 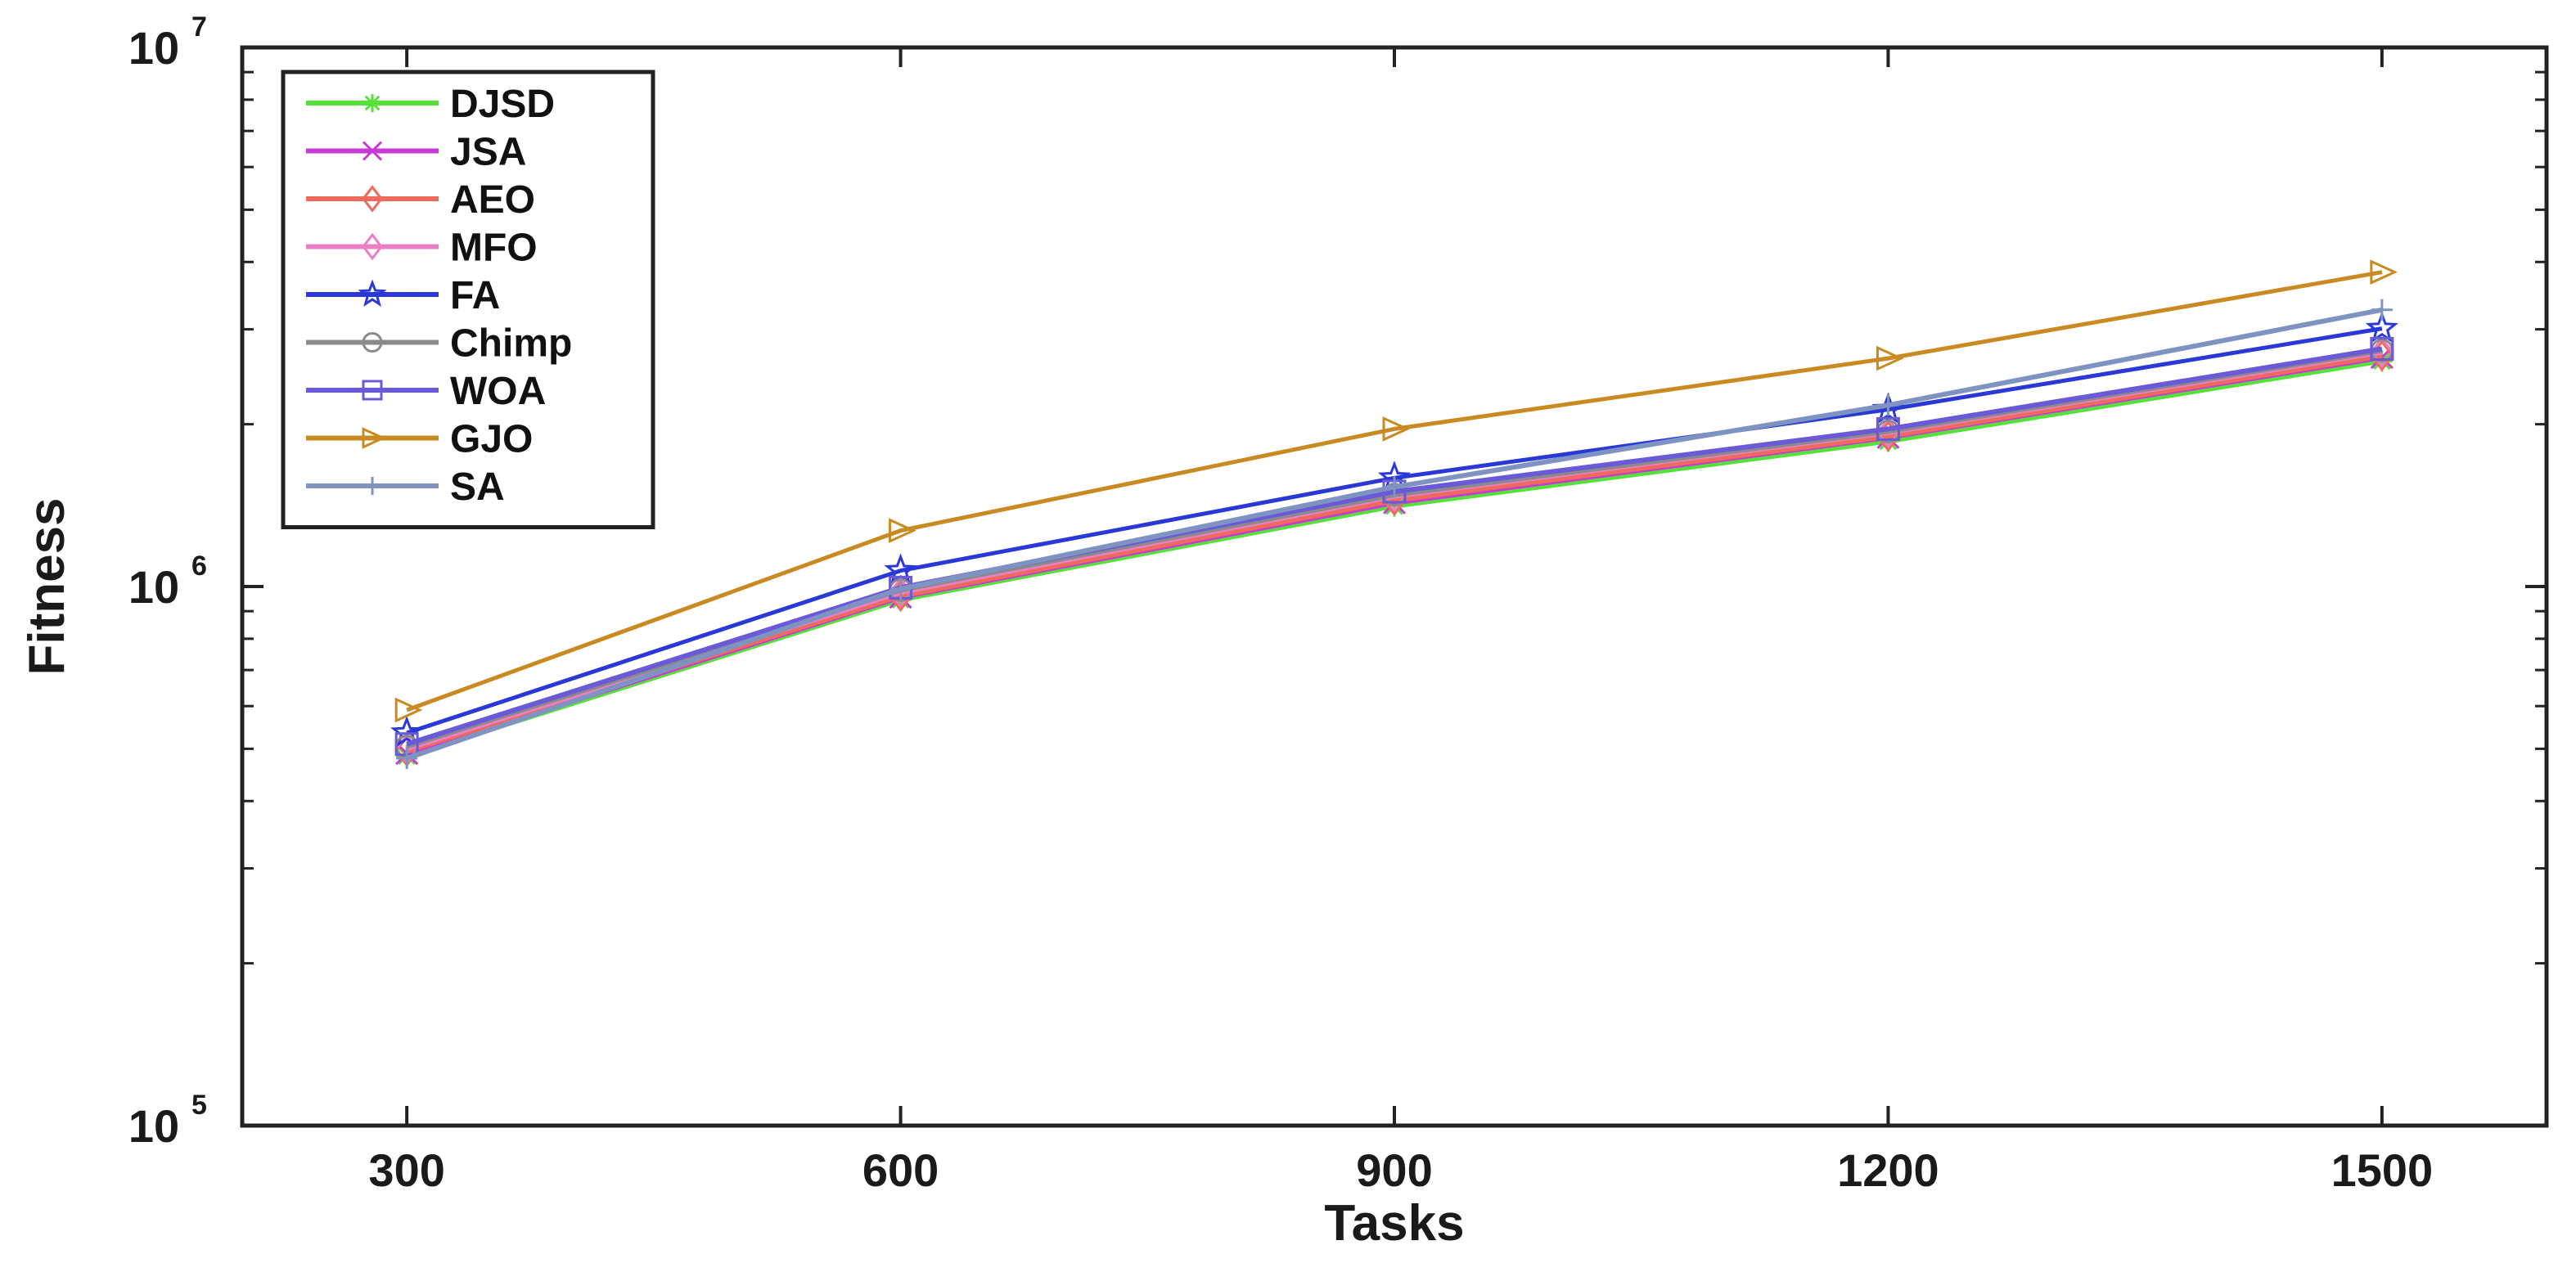 What do you see at coordinates (439, 344) in the screenshot?
I see `legend-item: Chimp` at bounding box center [439, 344].